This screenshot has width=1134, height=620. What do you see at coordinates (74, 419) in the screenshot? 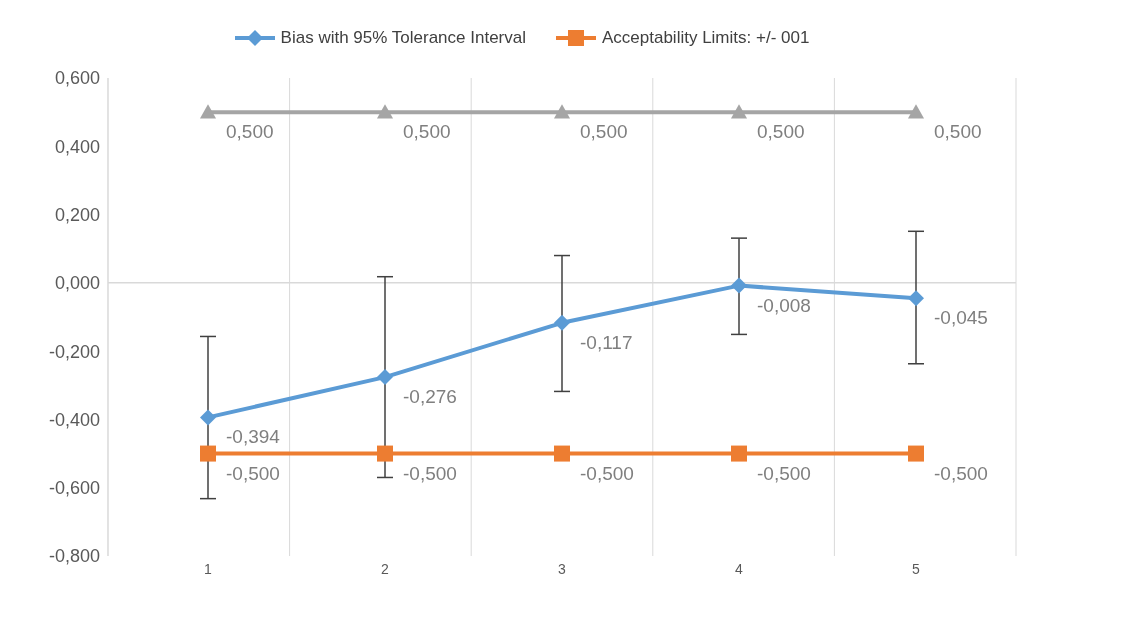
I see `y-tick-label: -0,400` at bounding box center [74, 419].